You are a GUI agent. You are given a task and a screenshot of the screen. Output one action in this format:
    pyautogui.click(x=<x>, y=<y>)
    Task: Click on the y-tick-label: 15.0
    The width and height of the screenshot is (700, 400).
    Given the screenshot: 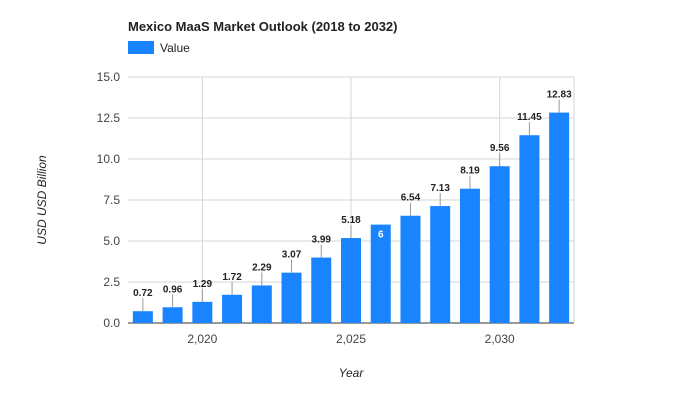 What is the action you would take?
    pyautogui.click(x=109, y=77)
    